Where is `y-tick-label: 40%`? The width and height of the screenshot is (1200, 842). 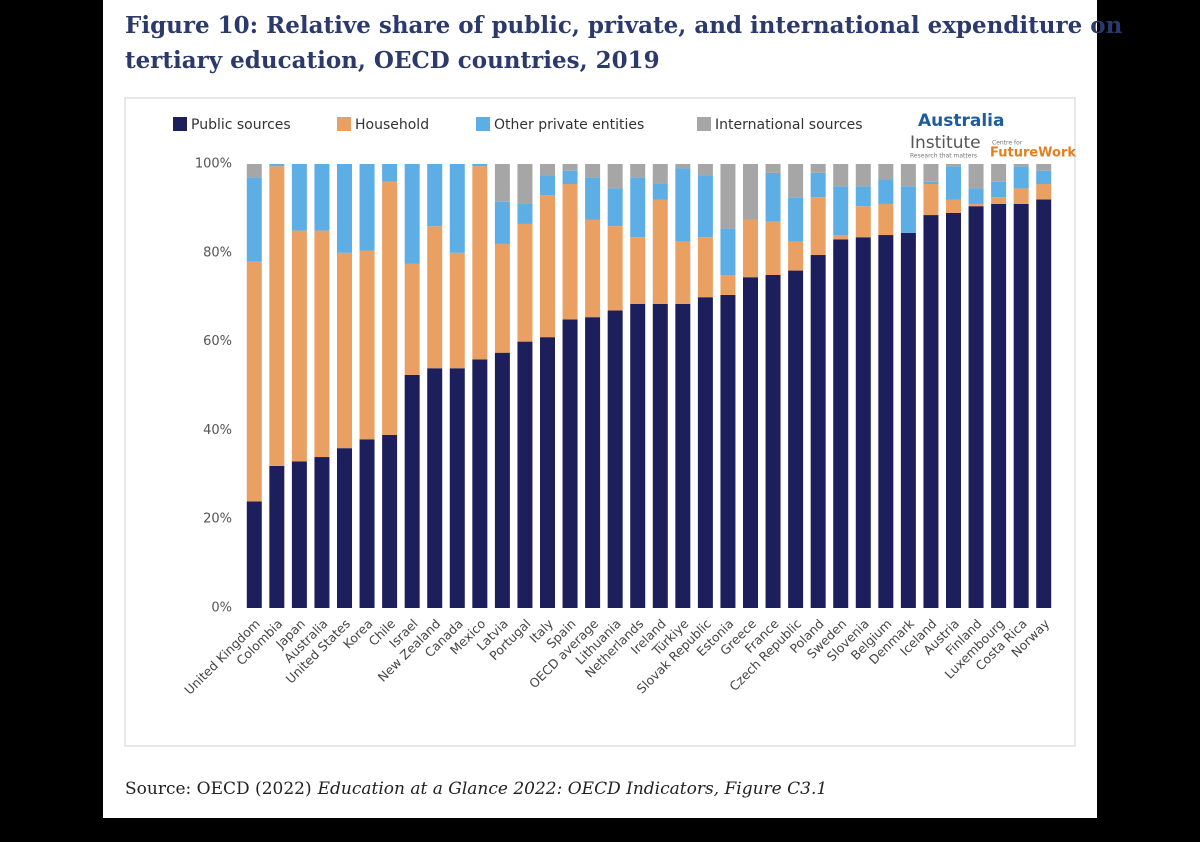
y-tick-label: 40% is located at coordinates (217, 430).